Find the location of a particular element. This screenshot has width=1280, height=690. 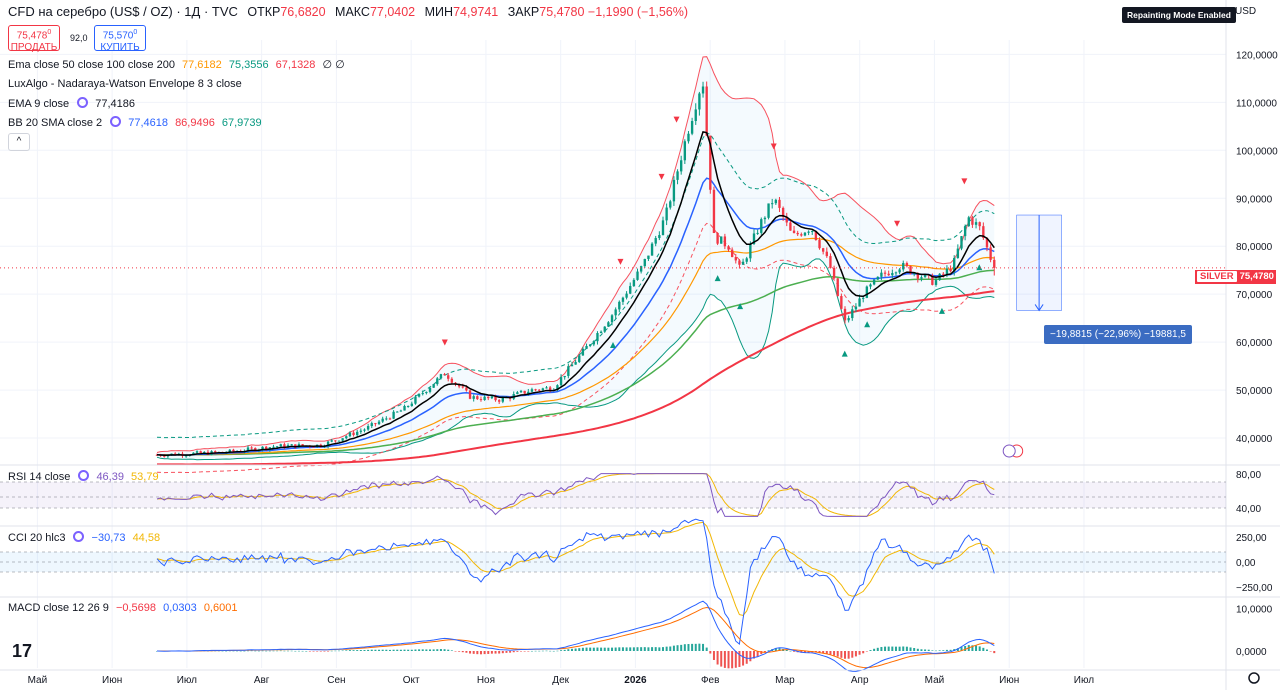

legend-cci-v2: 44,58 is located at coordinates (146, 538).